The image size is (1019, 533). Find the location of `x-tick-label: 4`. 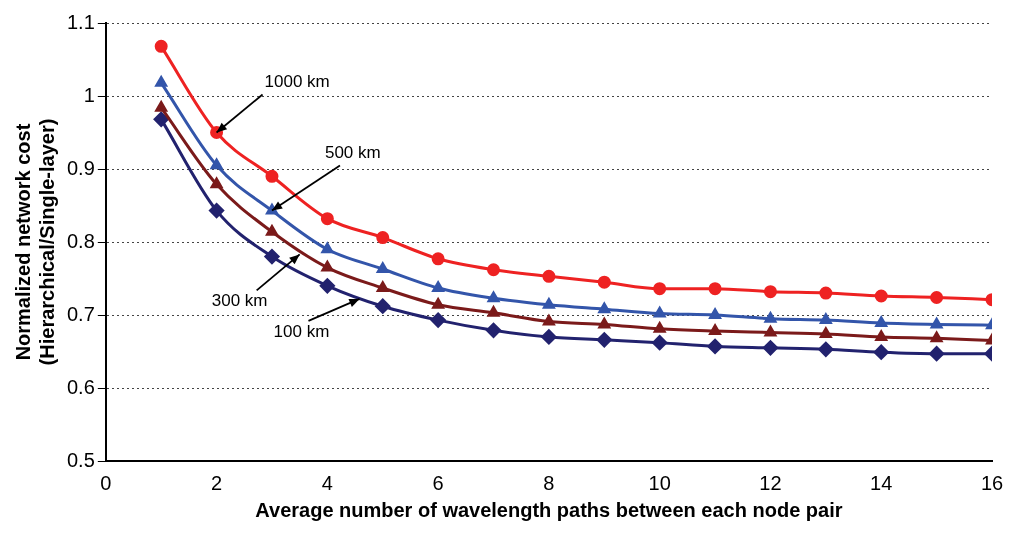

x-tick-label: 4 is located at coordinates (327, 482).